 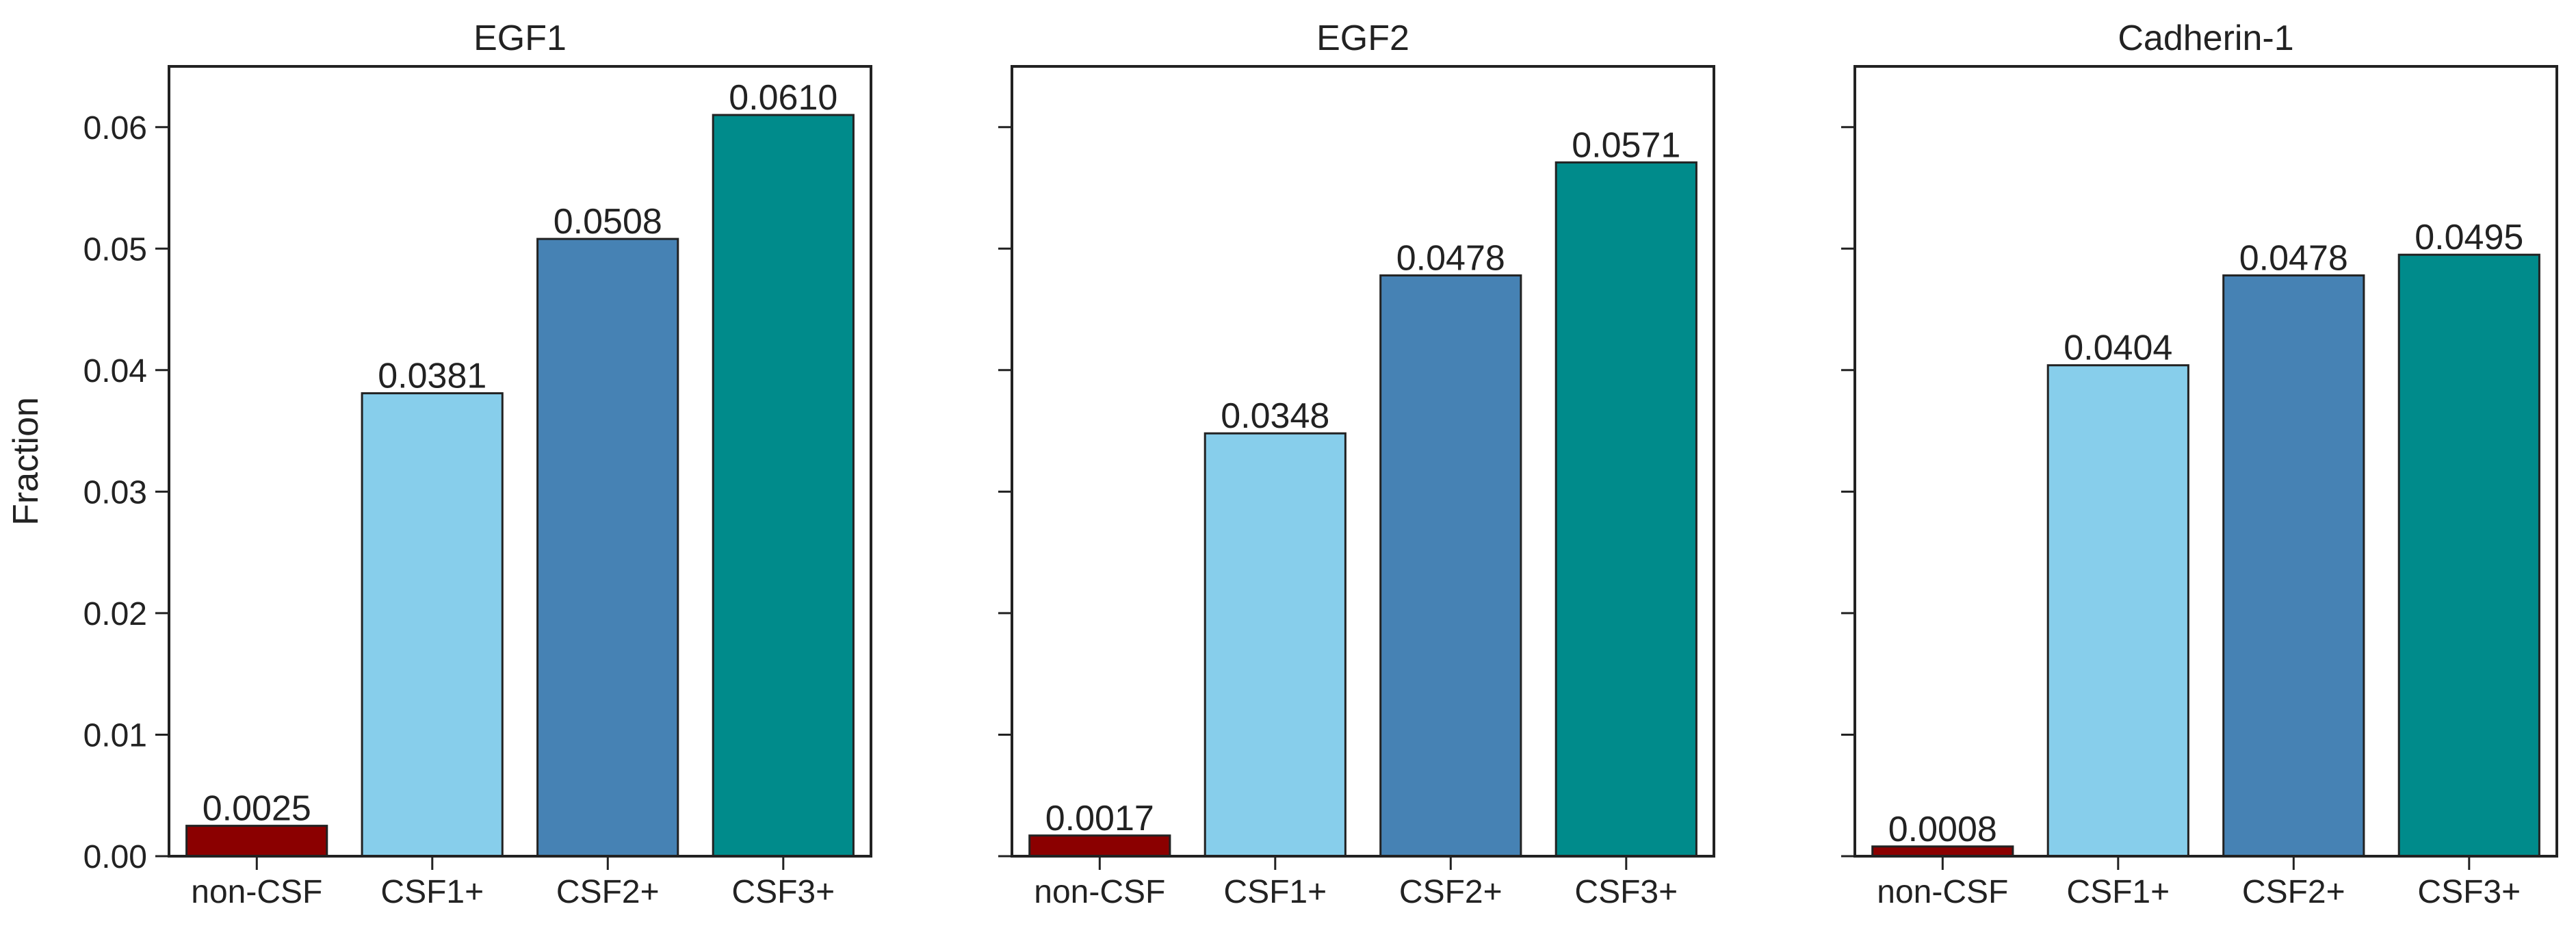 I want to click on y-axis-label: Fraction, so click(x=26, y=461).